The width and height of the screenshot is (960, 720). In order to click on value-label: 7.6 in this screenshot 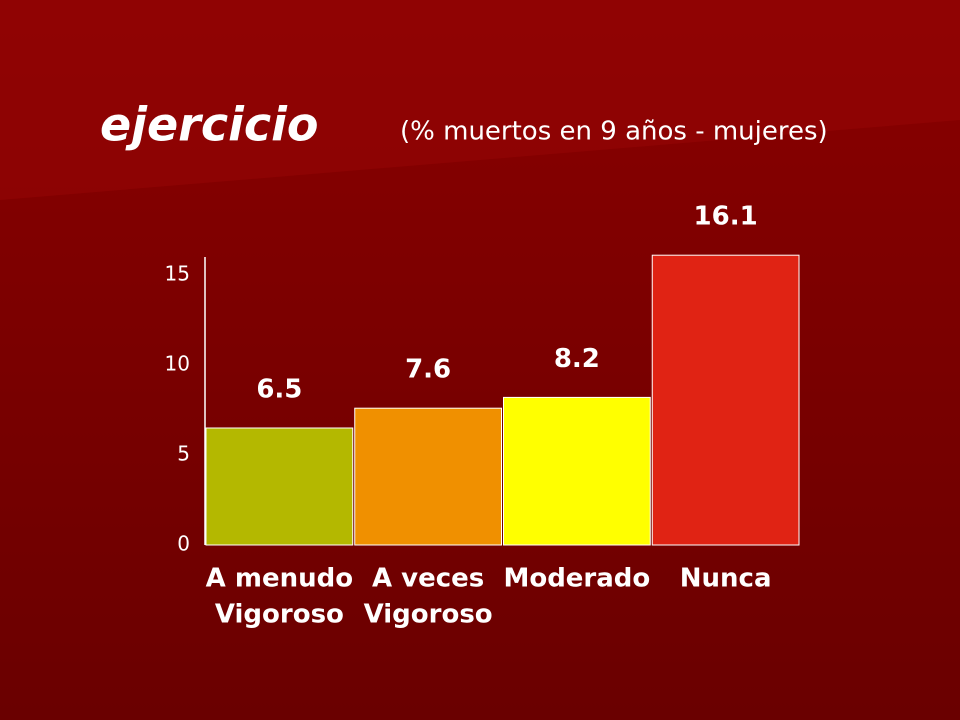, I will do `click(428, 370)`.